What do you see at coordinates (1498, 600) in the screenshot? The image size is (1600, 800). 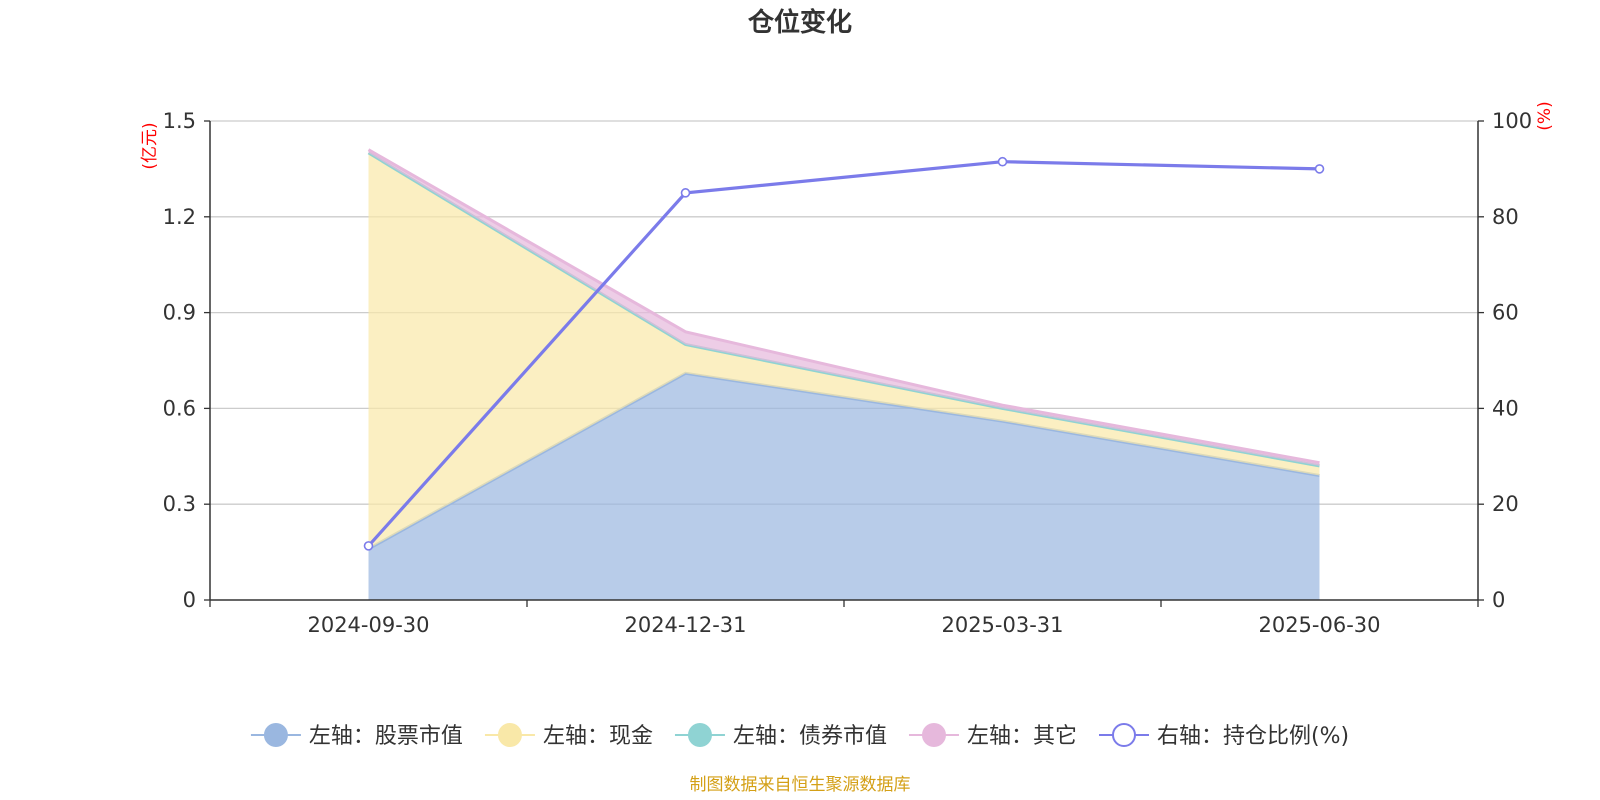 I see `right-axis-tick-label: 0` at bounding box center [1498, 600].